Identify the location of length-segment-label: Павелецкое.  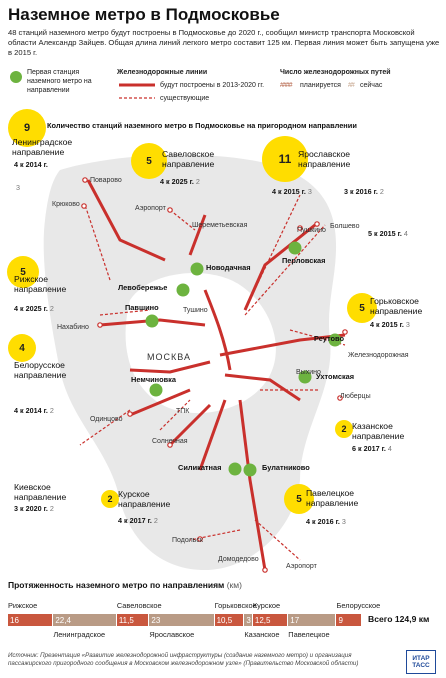
(309, 634).